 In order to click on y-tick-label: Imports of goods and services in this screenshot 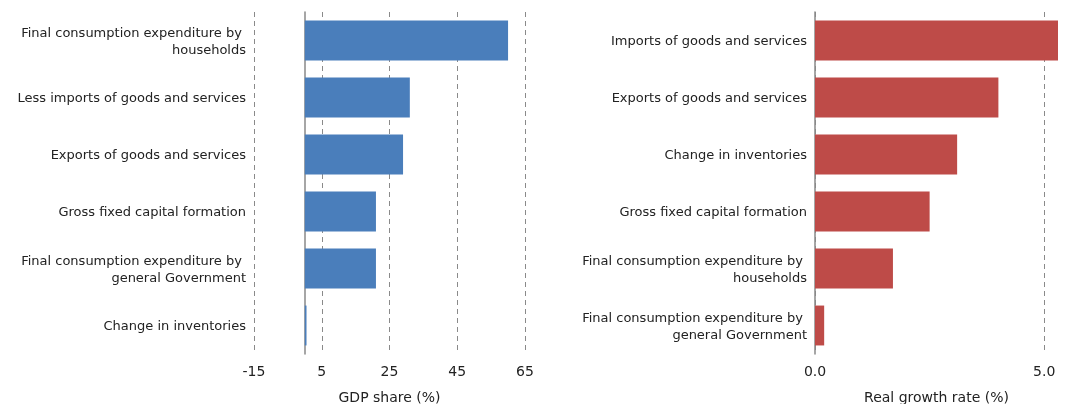, I will do `click(709, 40)`.